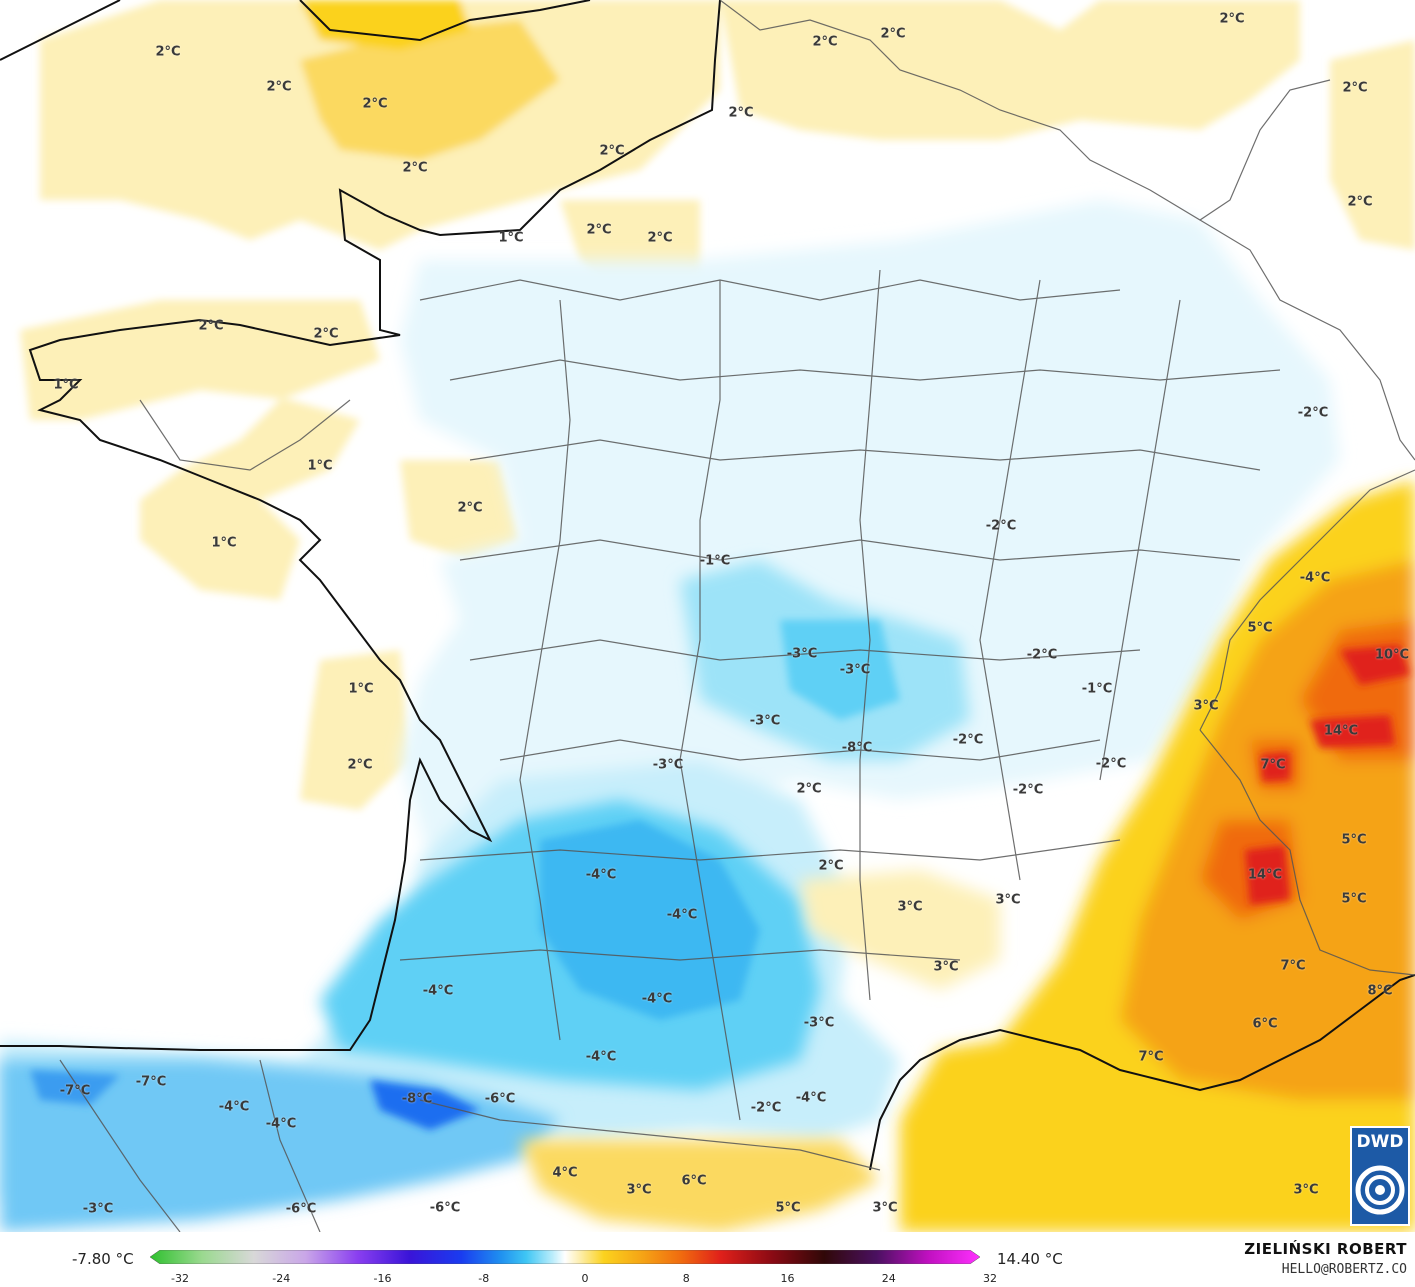 Image resolution: width=1415 pixels, height=1287 pixels. What do you see at coordinates (1380, 1142) in the screenshot?
I see `dwd-logo-text: DWD` at bounding box center [1380, 1142].